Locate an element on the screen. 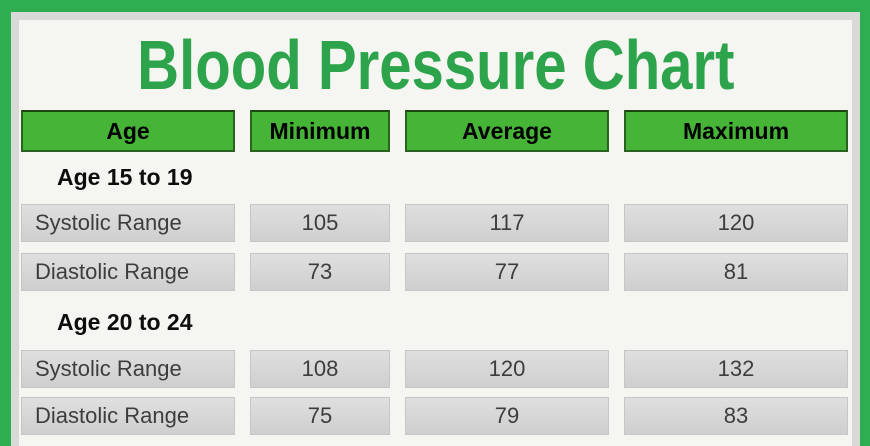 The height and width of the screenshot is (446, 870). table-row-systolic-15-19: Systolic Range 105 117 120 is located at coordinates (436, 223).